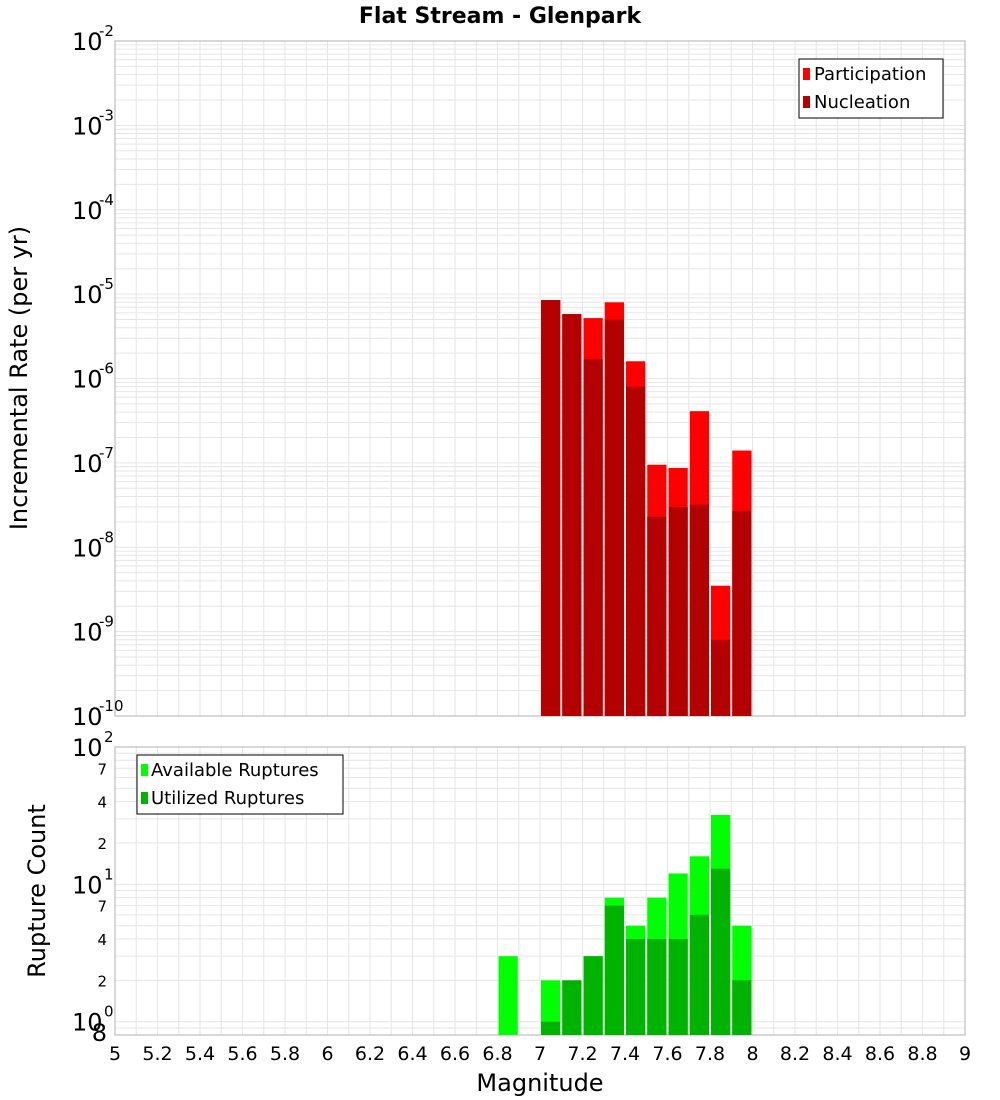 The width and height of the screenshot is (1000, 1100). What do you see at coordinates (109, 737) in the screenshot?
I see `y-tick-exponent: 2` at bounding box center [109, 737].